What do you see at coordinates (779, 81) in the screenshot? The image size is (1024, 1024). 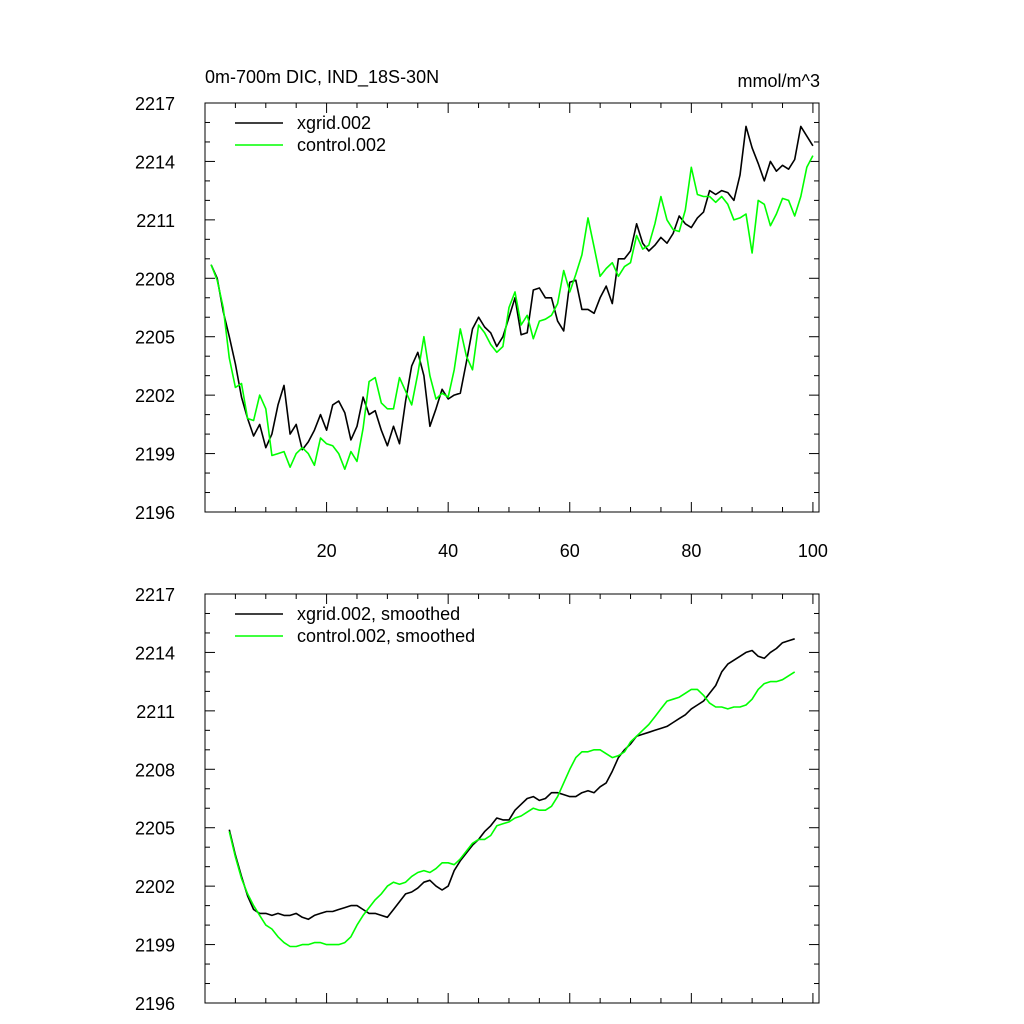 I see `units-label: mmol/m^3` at bounding box center [779, 81].